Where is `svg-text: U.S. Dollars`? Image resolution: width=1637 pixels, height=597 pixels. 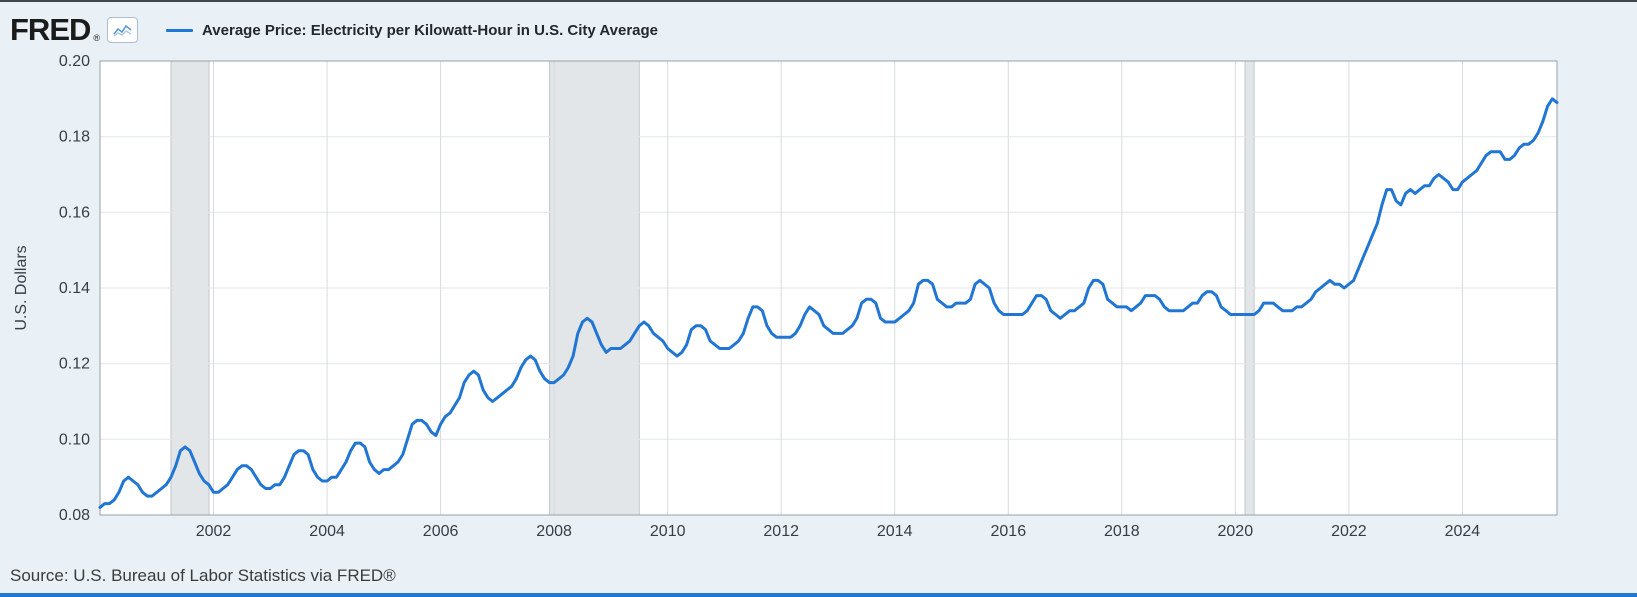 svg-text: U.S. Dollars is located at coordinates (21, 287).